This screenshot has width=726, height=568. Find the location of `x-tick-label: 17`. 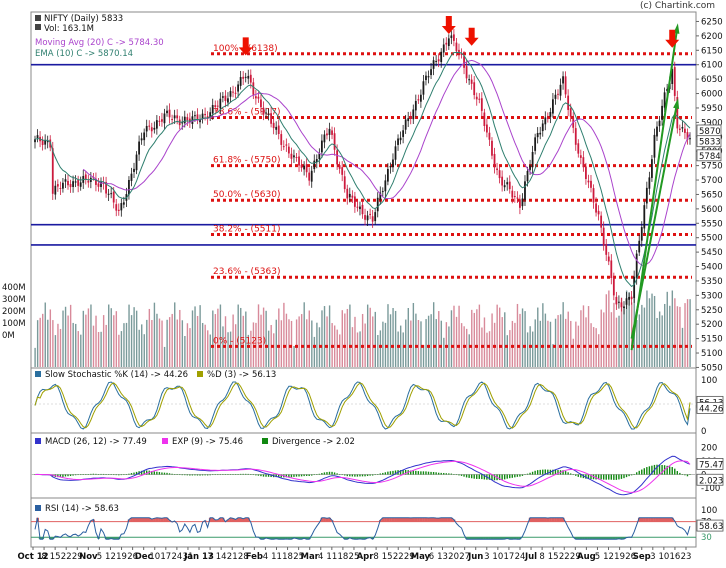

x-tick-label: 17 is located at coordinates (165, 557).